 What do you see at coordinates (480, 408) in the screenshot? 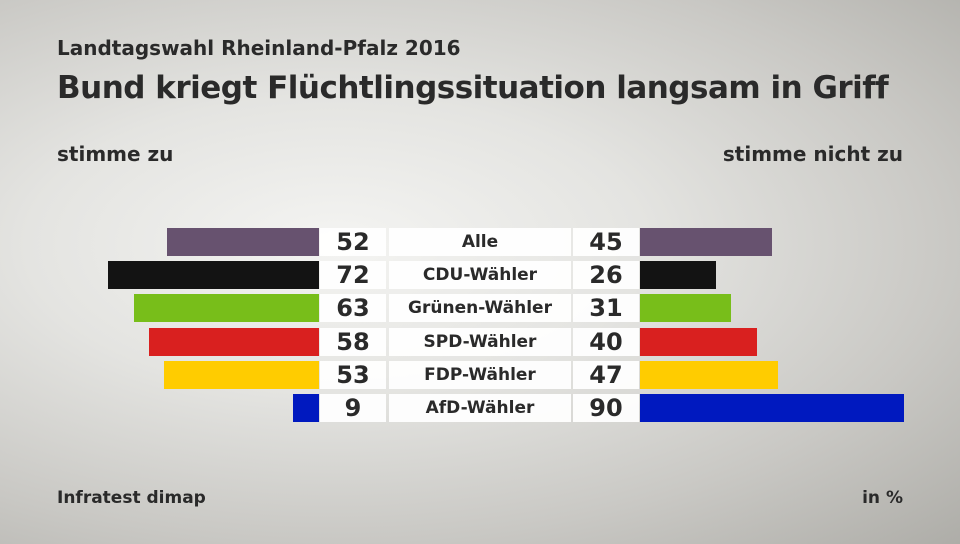
I see `category-label: AfD-Wähler` at bounding box center [480, 408].